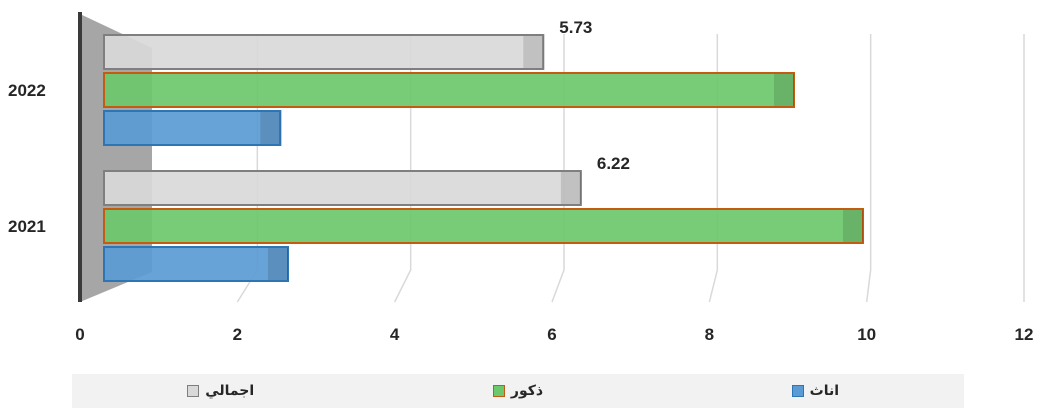  Describe the element at coordinates (230, 391) in the screenshot. I see `legend-label: اجمالي` at that location.